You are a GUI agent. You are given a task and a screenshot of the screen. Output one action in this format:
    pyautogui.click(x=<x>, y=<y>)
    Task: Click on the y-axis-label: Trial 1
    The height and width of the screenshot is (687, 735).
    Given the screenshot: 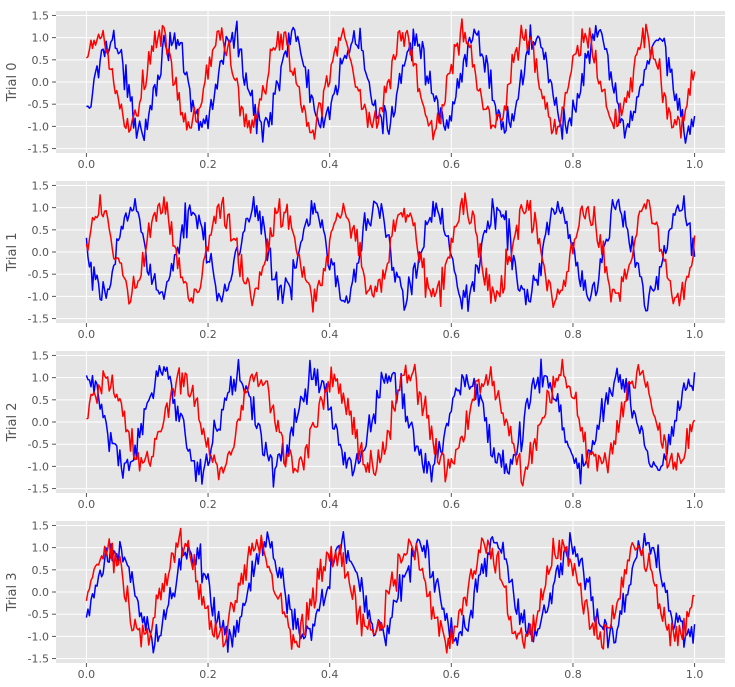 What is the action you would take?
    pyautogui.click(x=12, y=253)
    